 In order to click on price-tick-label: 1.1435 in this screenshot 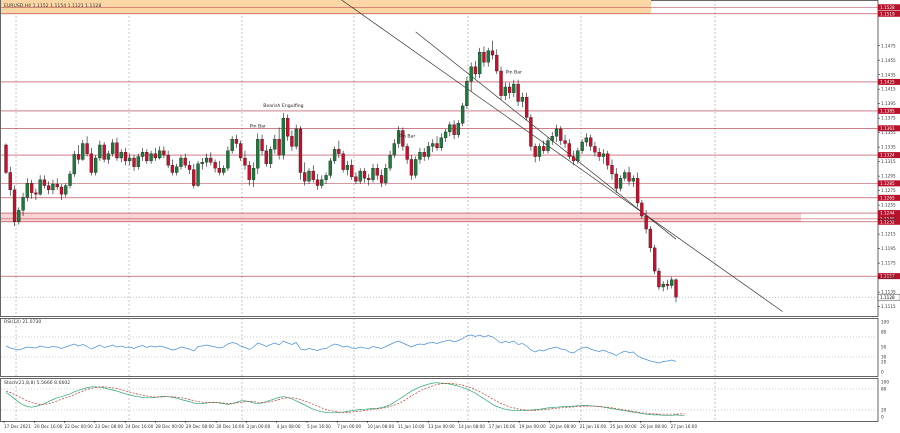, I will do `click(888, 74)`.